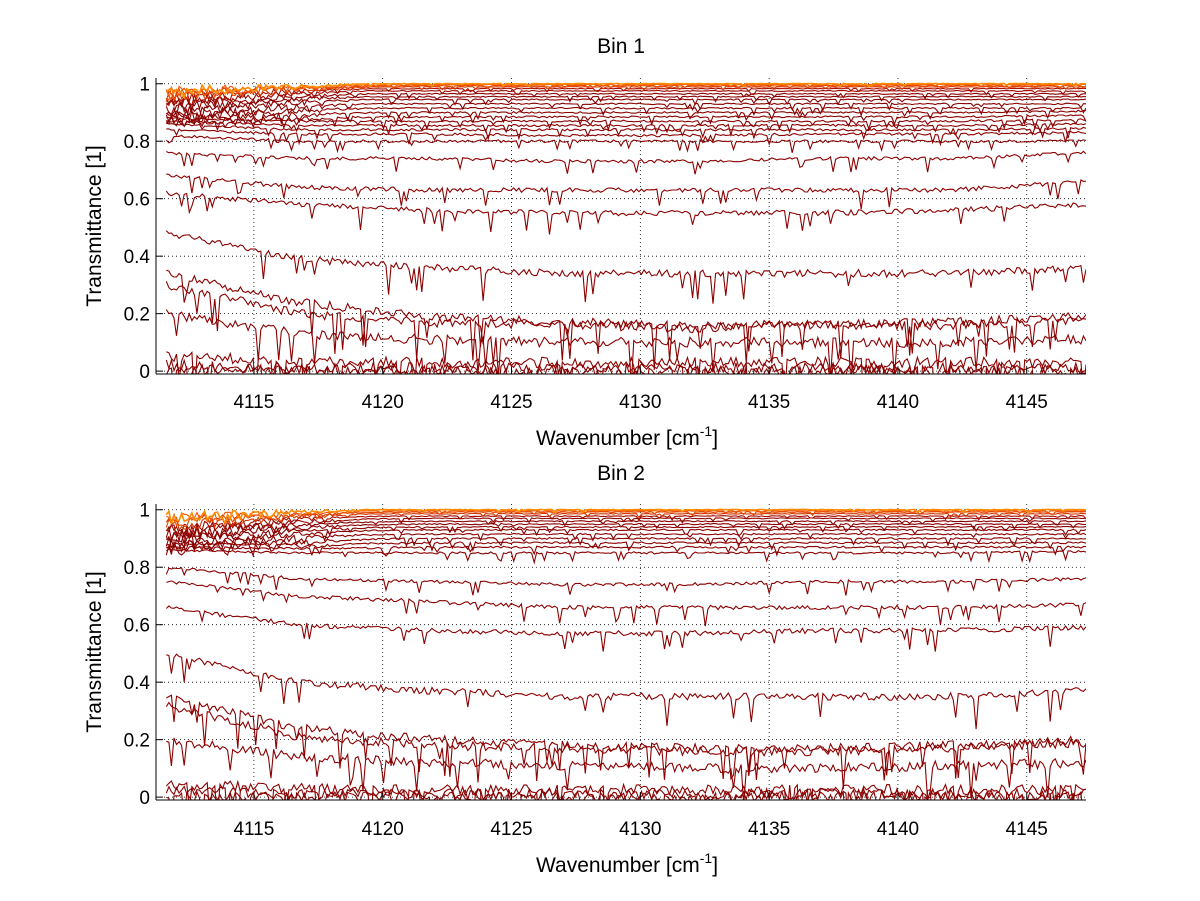 This screenshot has width=1200, height=901. I want to click on chart-title: Bin 1, so click(621, 46).